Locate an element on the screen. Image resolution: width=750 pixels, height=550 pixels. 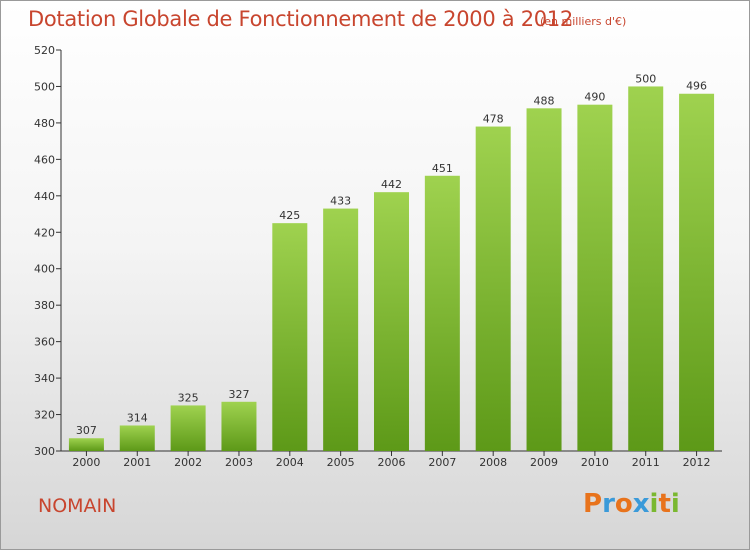
x-tick-label: 2006 is located at coordinates (392, 462).